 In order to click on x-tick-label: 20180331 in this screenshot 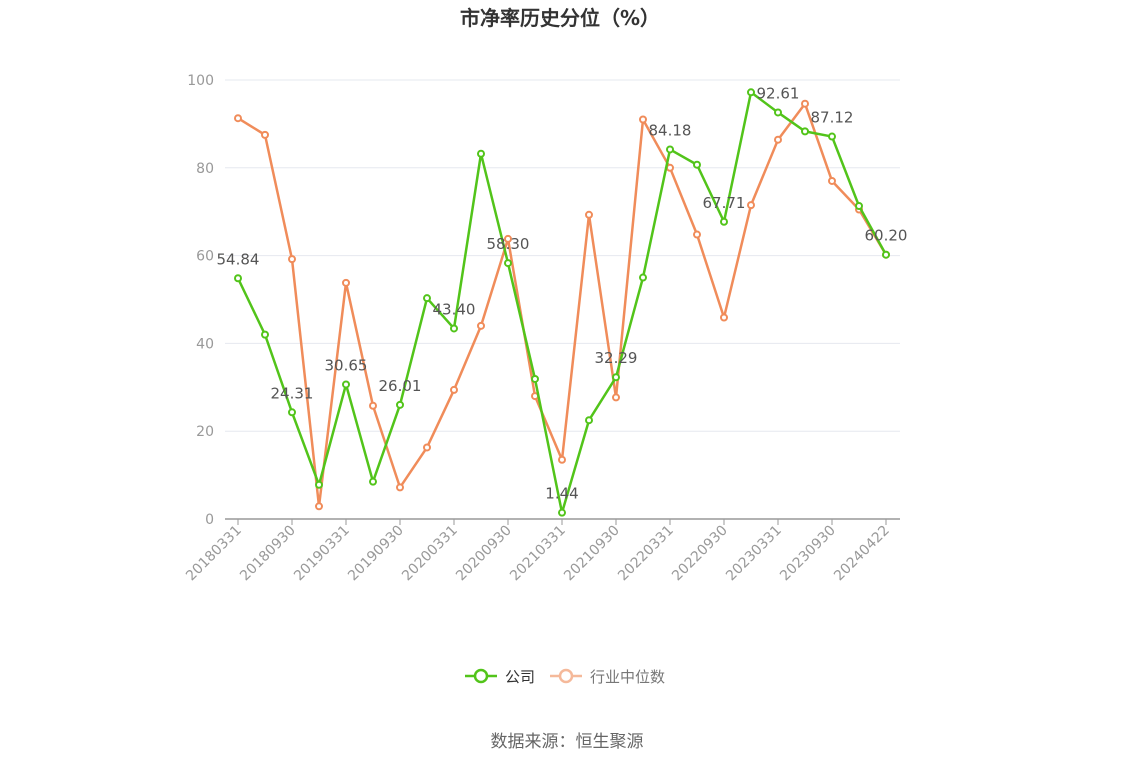, I will do `click(214, 554)`.